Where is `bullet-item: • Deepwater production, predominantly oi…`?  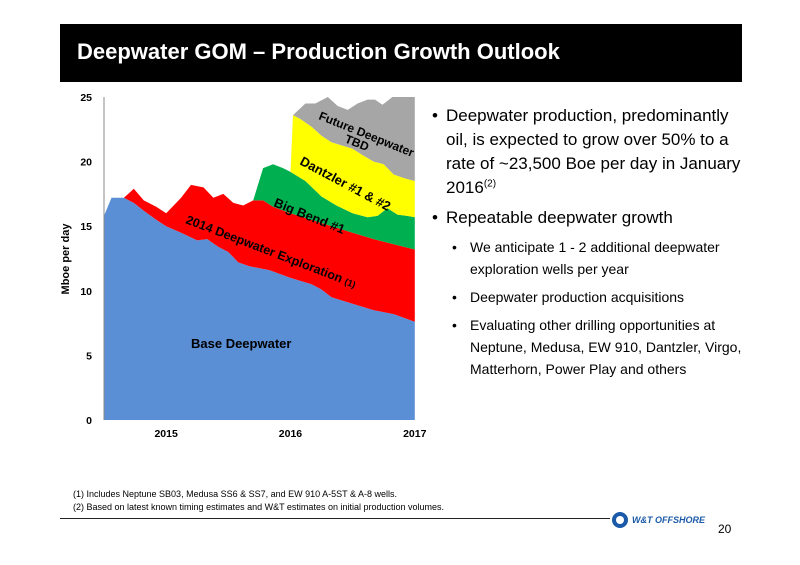 bullet-item: • Deepwater production, predominantly oi… is located at coordinates (590, 152).